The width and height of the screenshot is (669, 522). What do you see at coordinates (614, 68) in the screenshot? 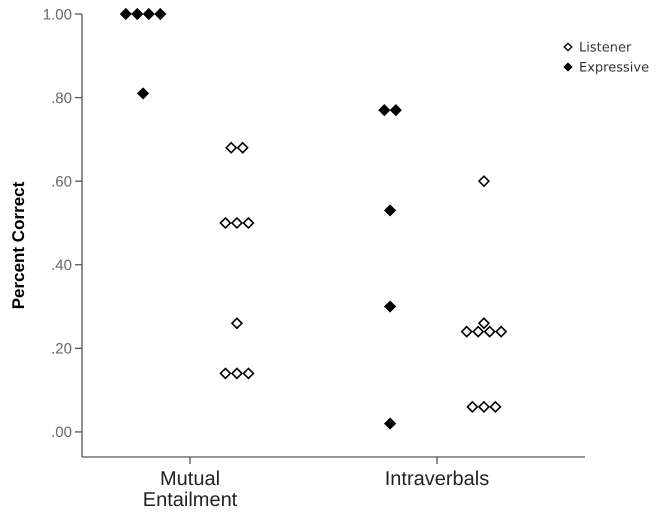
I see `legend-label: Expressive` at bounding box center [614, 68].